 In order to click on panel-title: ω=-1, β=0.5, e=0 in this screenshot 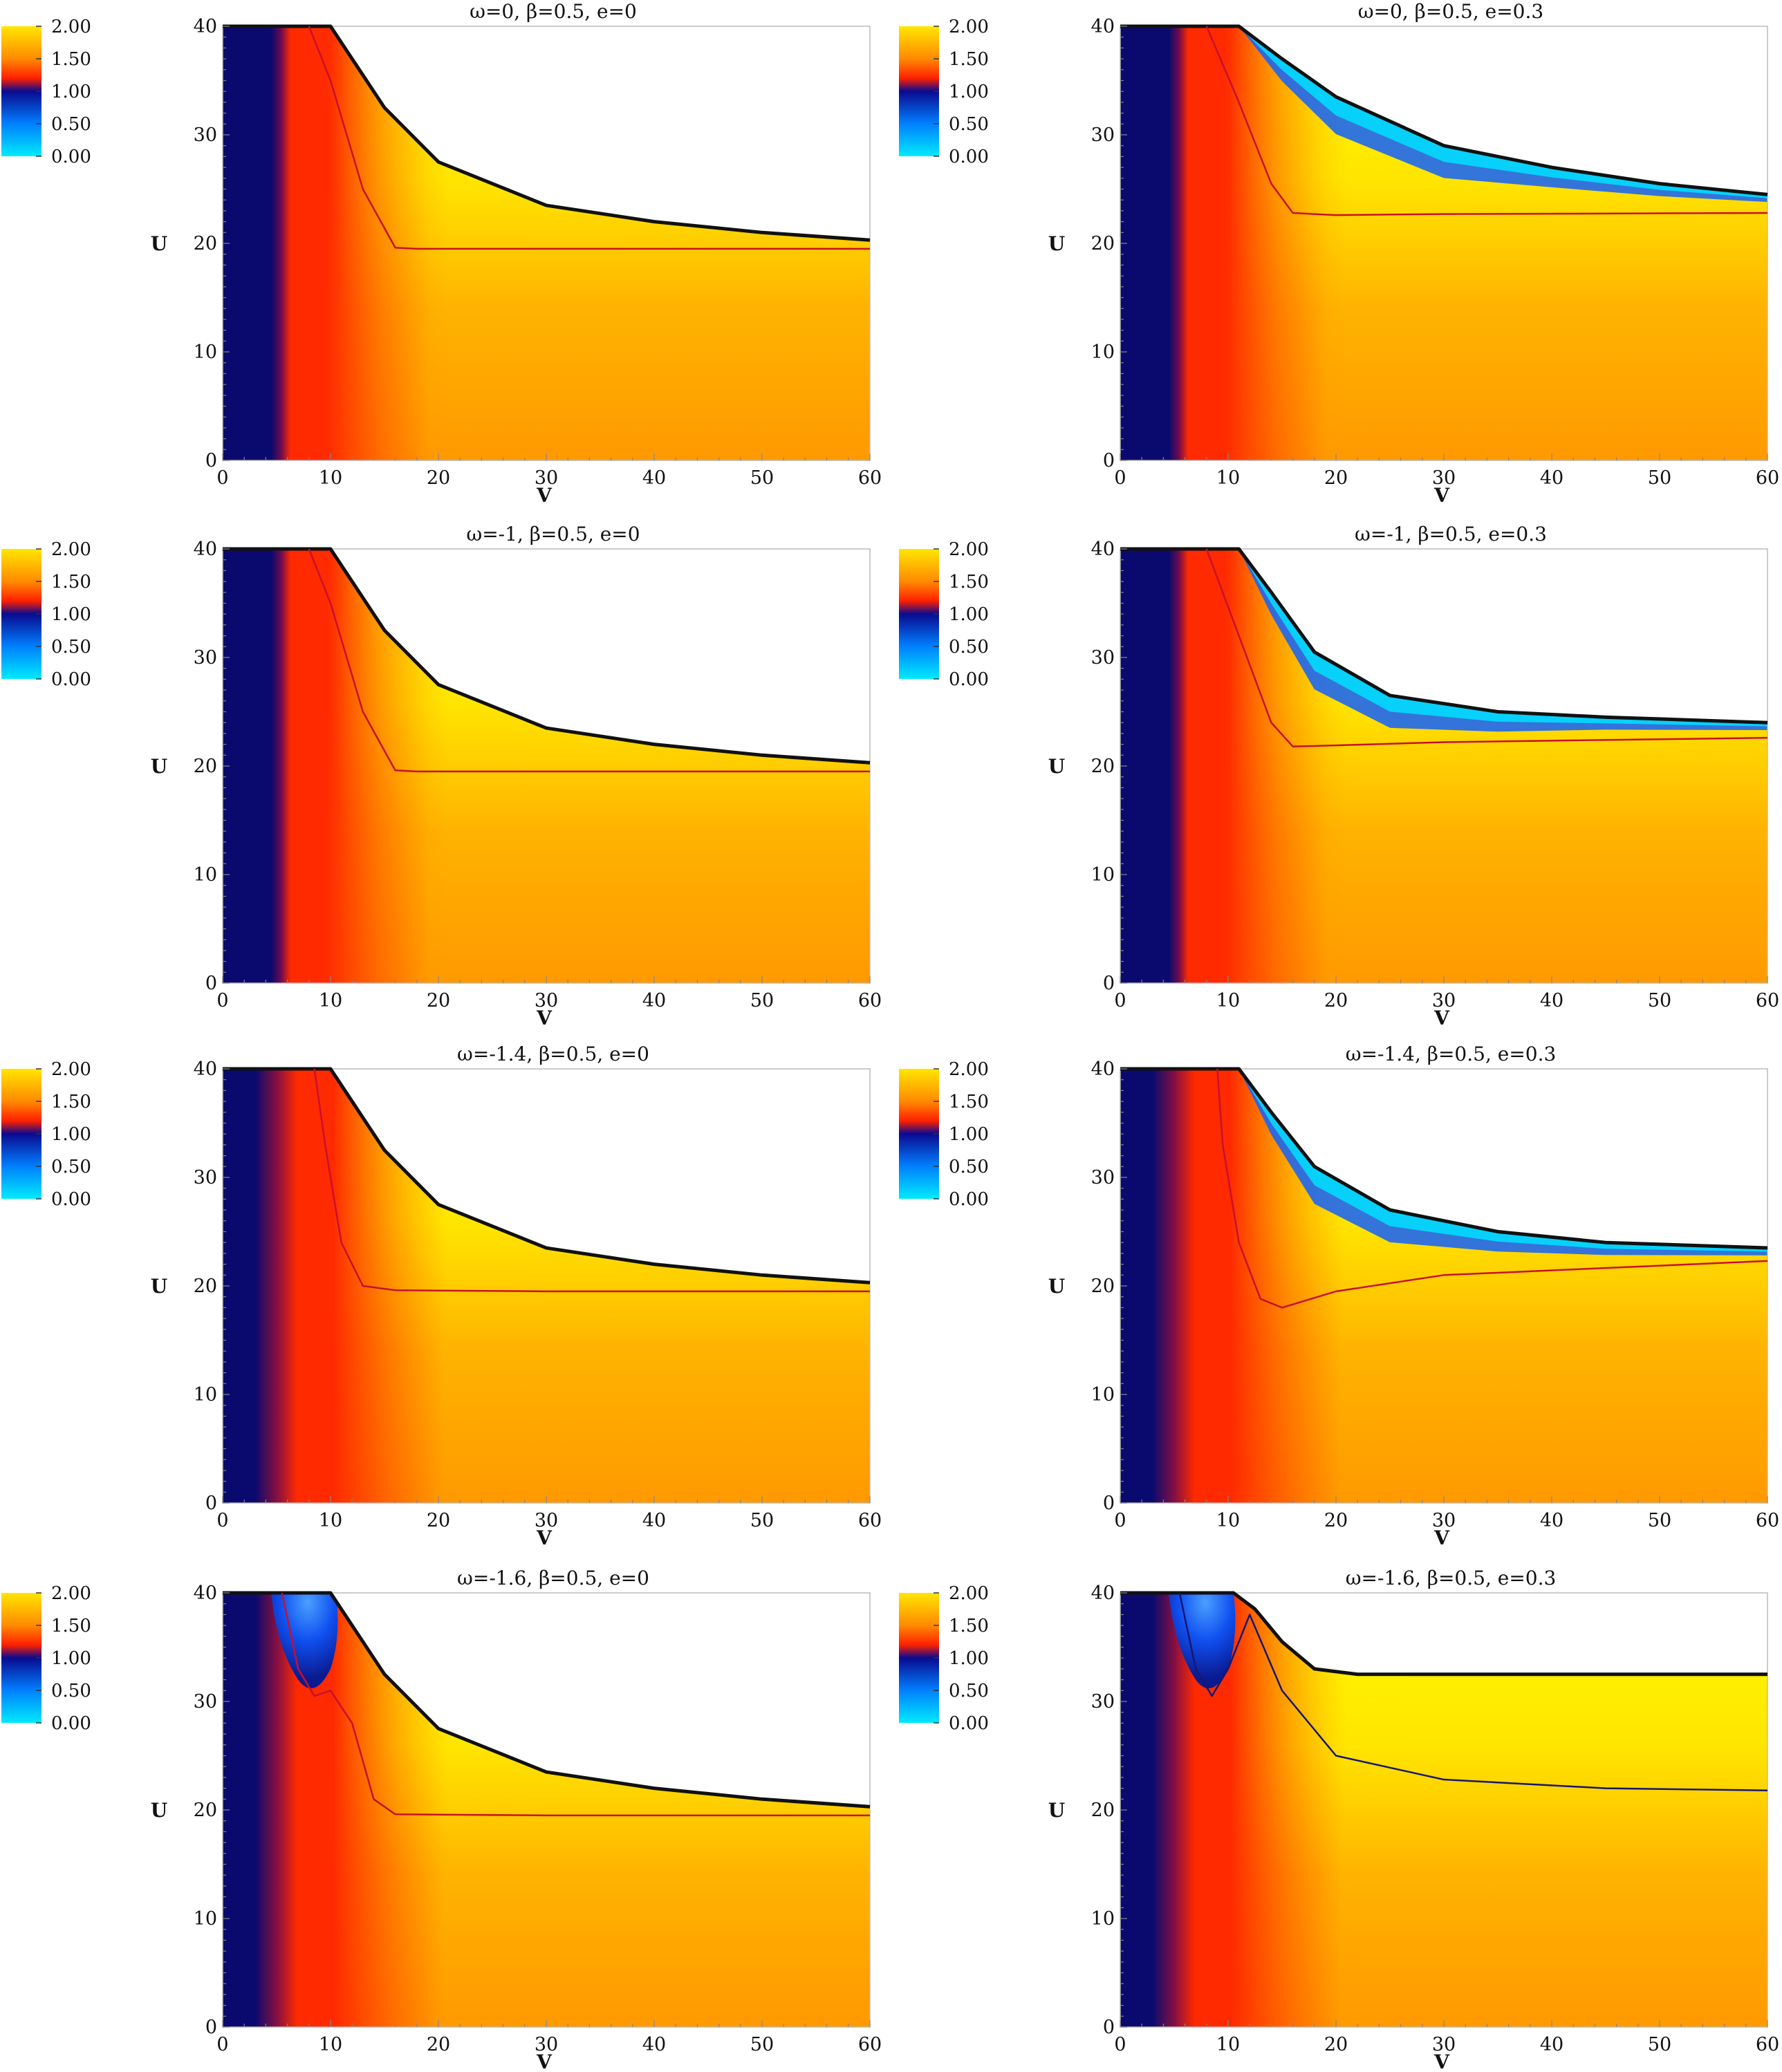, I will do `click(553, 534)`.